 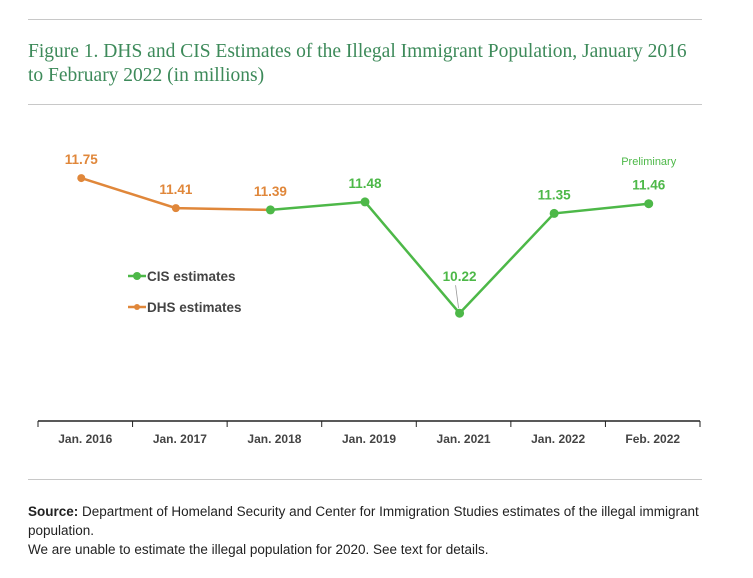 What do you see at coordinates (457, 297) in the screenshot?
I see `leader-line` at bounding box center [457, 297].